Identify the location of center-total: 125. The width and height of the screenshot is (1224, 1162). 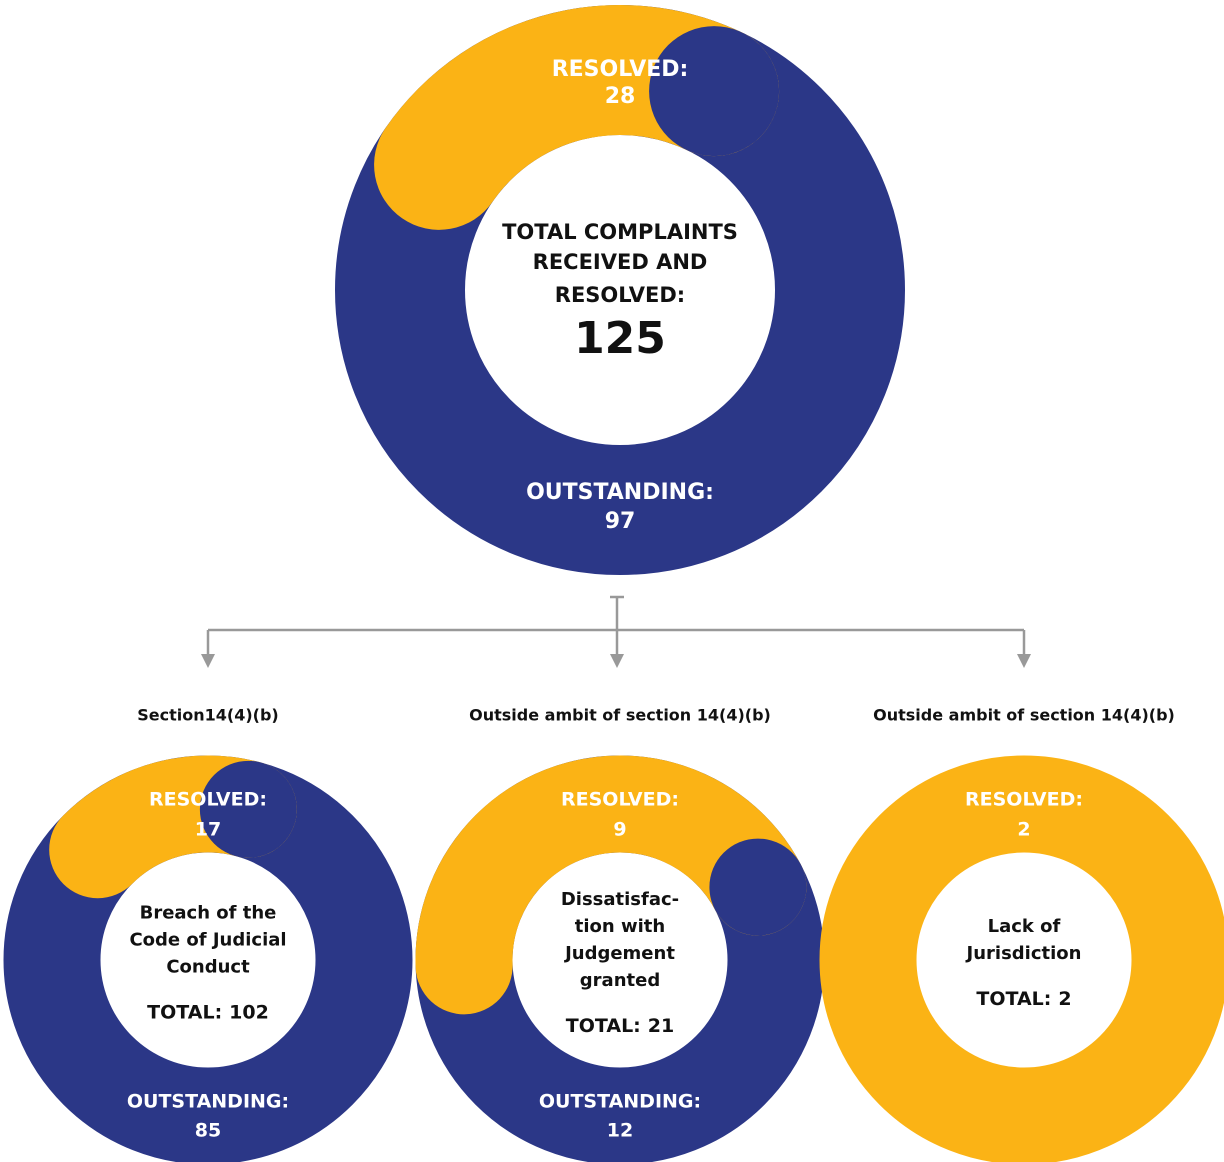
(620, 338).